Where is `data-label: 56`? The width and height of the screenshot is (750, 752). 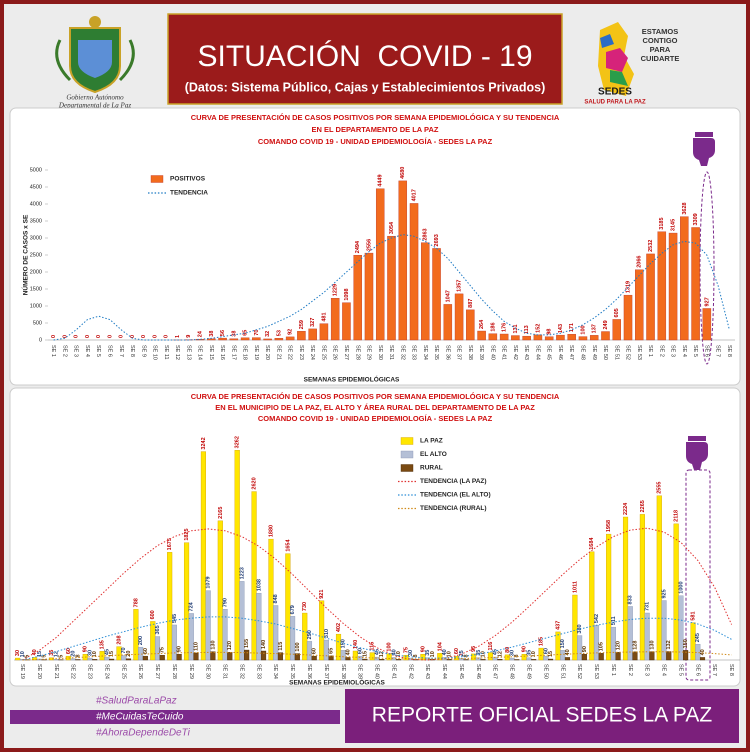 data-label: 56 is located at coordinates (223, 333).